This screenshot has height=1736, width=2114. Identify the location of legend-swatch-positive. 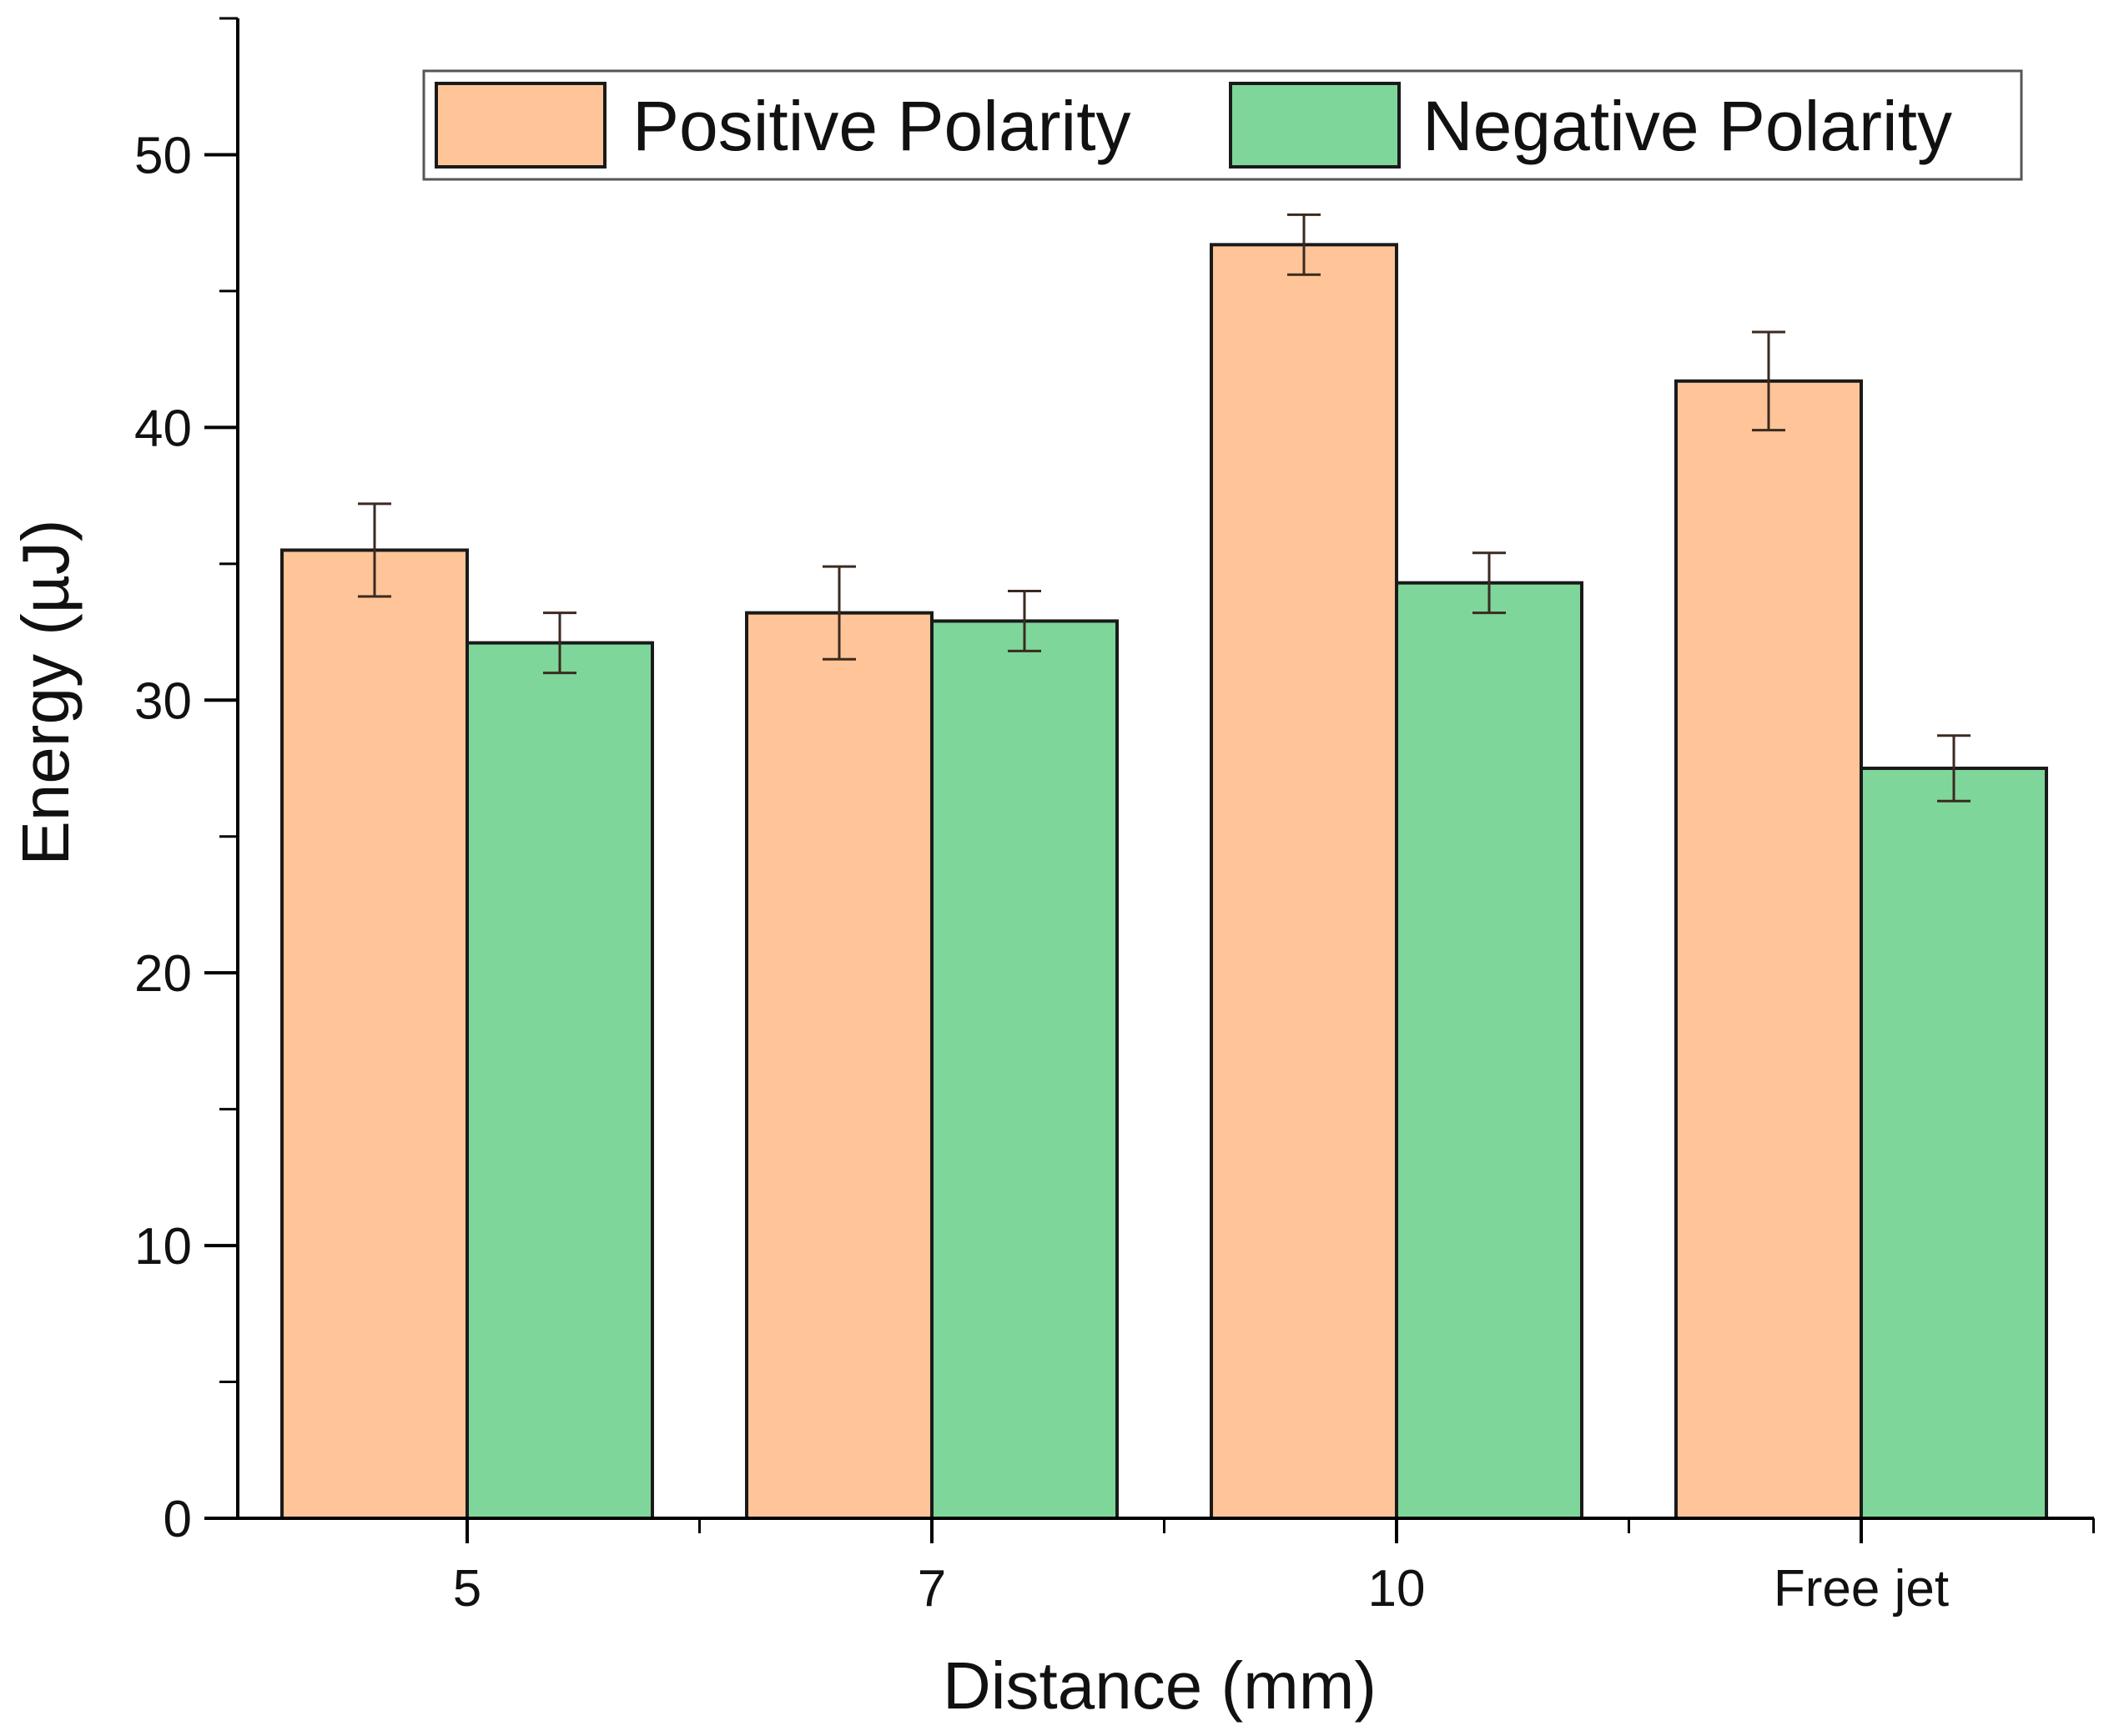
(521, 125).